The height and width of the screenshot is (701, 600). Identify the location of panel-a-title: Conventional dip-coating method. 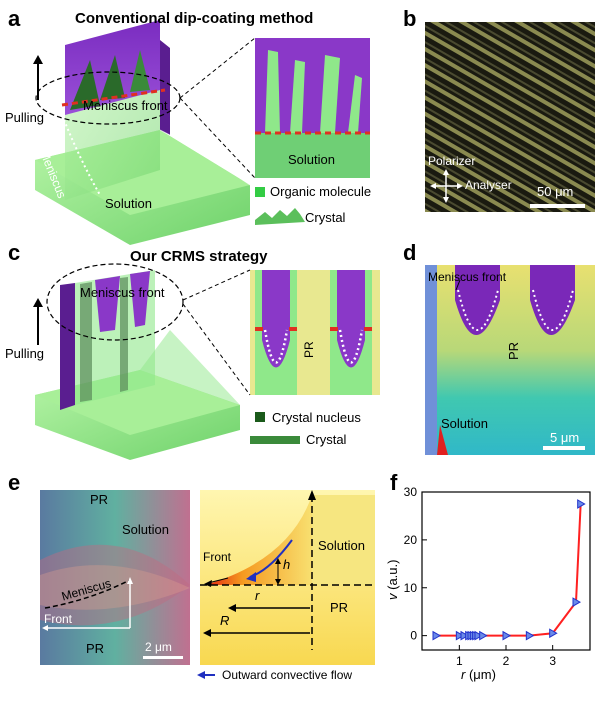
(194, 18).